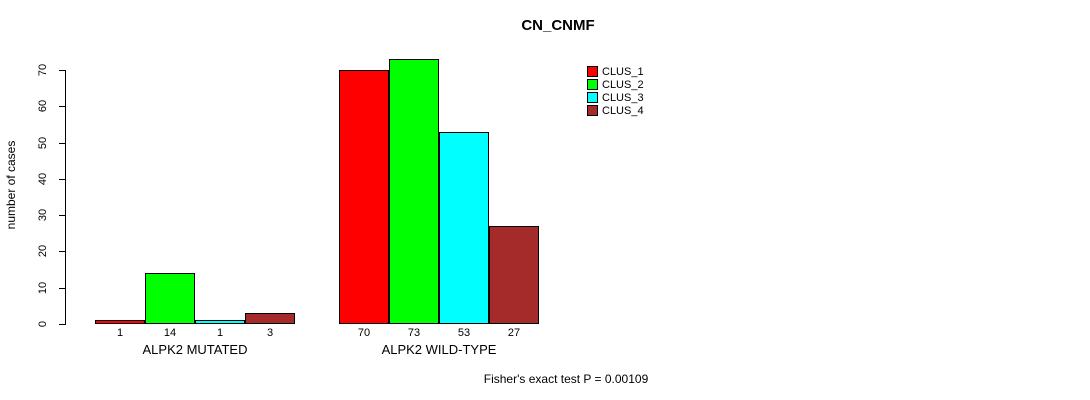 Image resolution: width=1090 pixels, height=400 pixels. Describe the element at coordinates (558, 25) in the screenshot. I see `chart-title: CN_CNMF` at that location.